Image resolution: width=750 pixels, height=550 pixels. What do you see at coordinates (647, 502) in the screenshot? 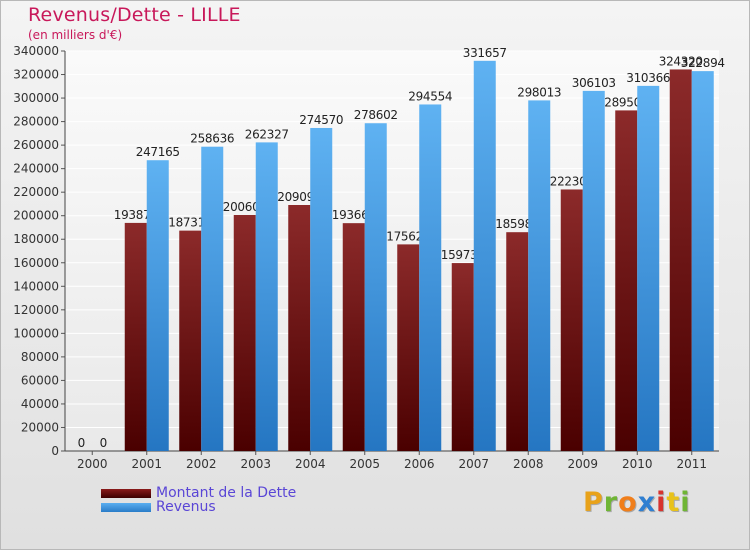
I see `logo-letter: x` at bounding box center [647, 502].